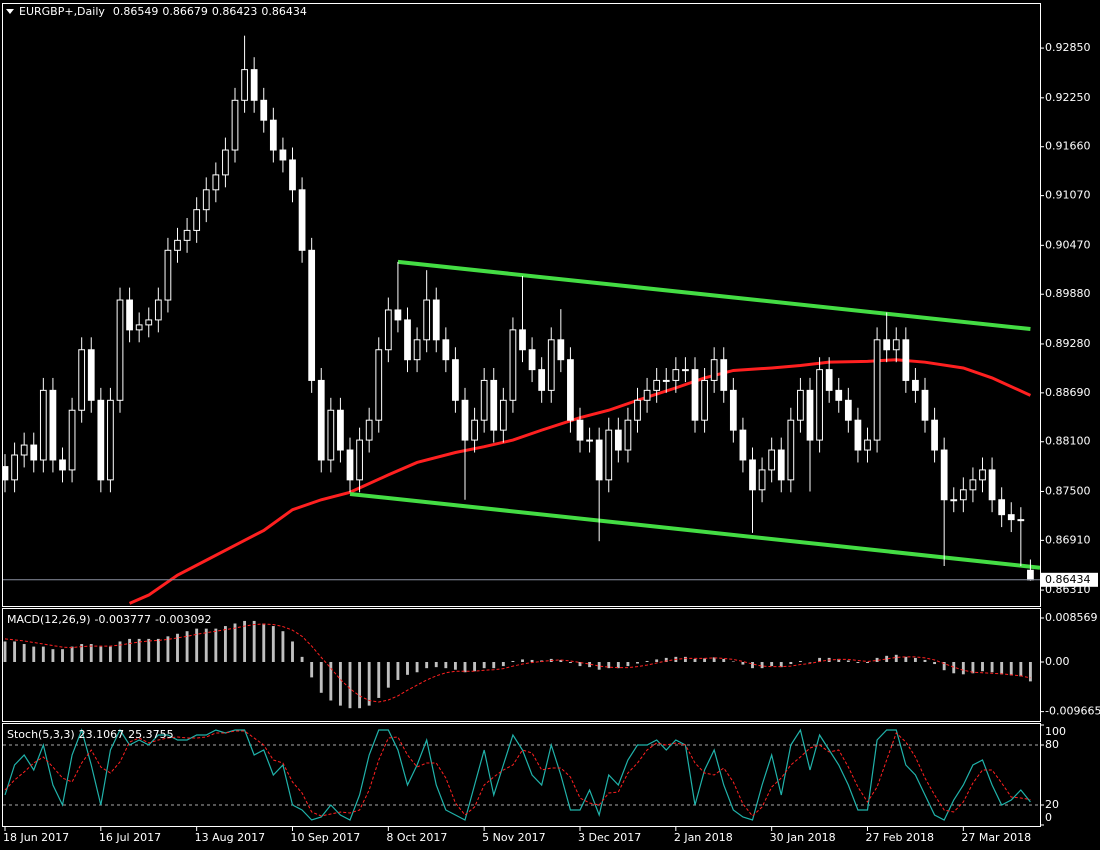  What do you see at coordinates (1068, 441) in the screenshot?
I see `y-tick-label: 0.88100` at bounding box center [1068, 441].